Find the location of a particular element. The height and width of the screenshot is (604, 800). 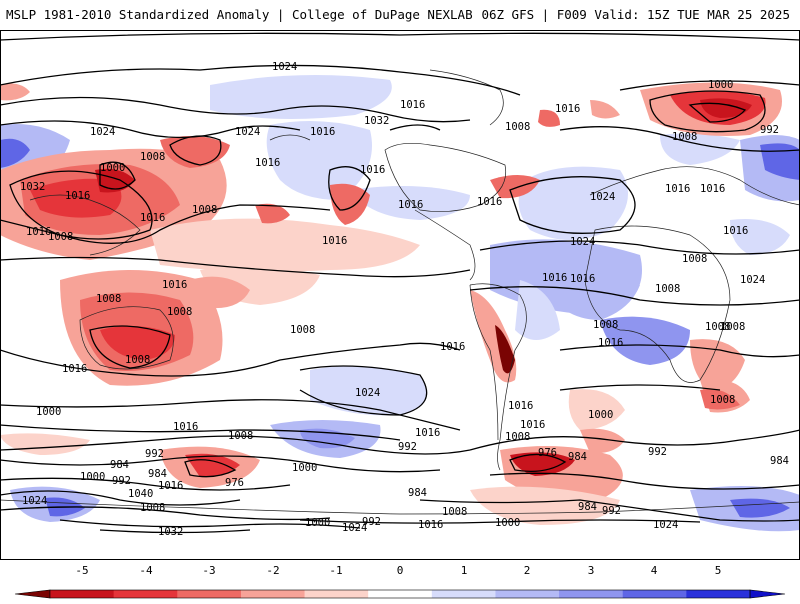

colorbar-graphic: -5 -4 -3 -2 -1 0 1 2 3 4 5 is located at coordinates (400, 581).